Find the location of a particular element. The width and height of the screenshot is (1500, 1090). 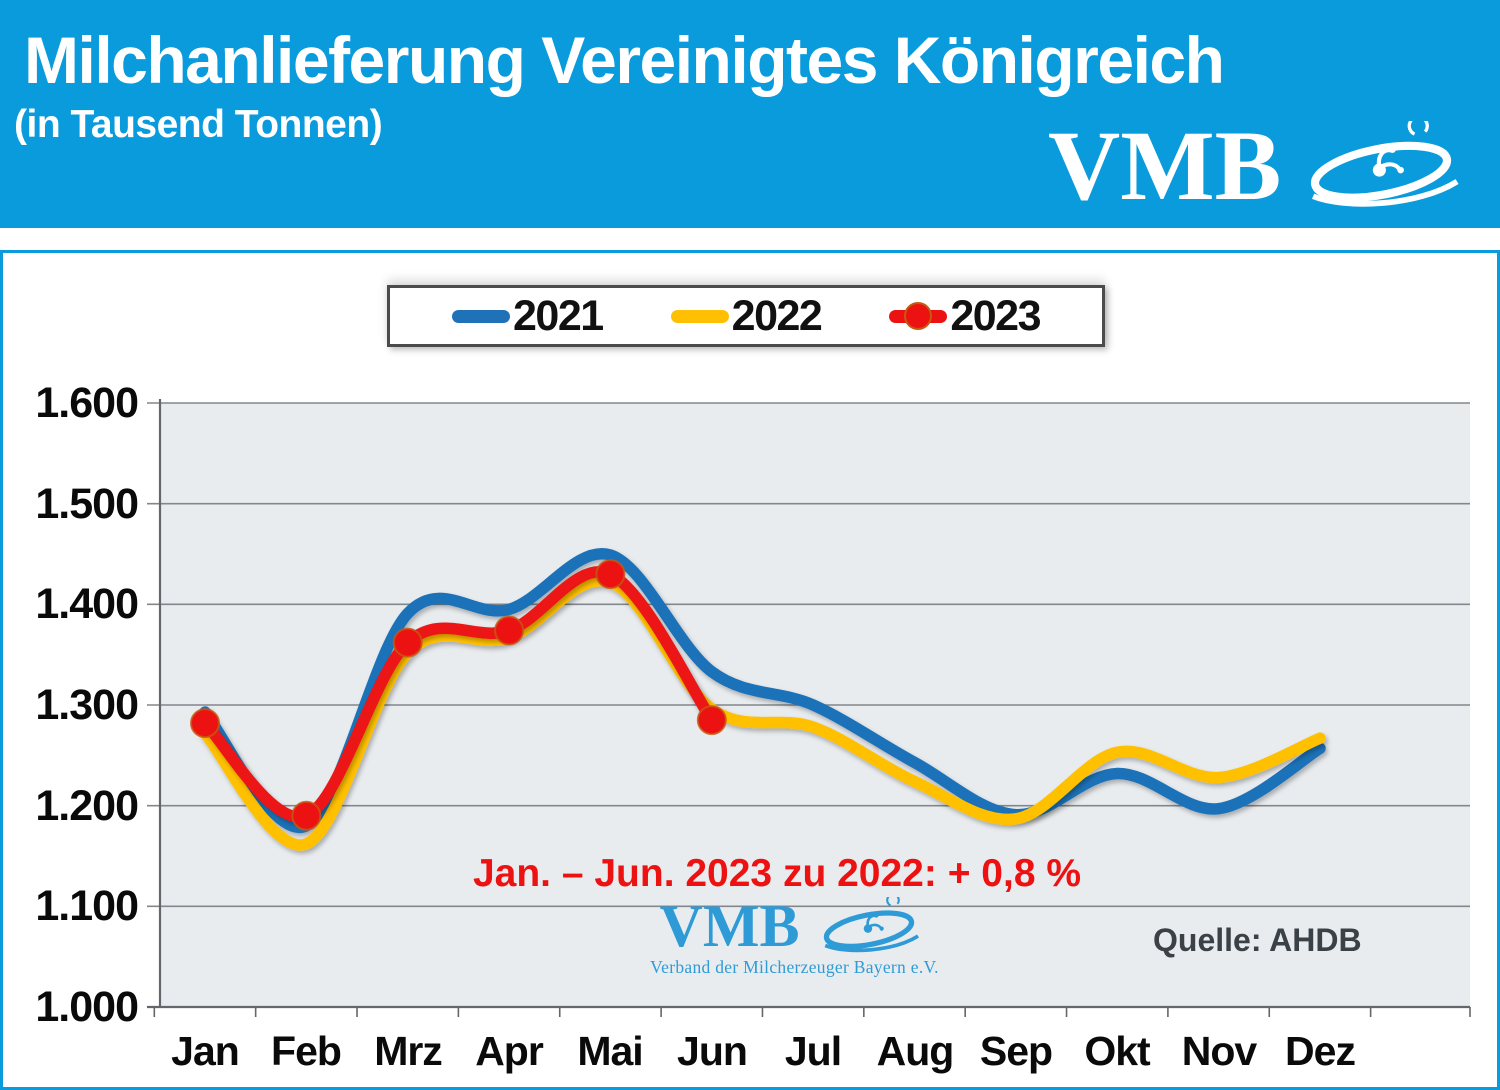

page-title: Milchanlieferung Vereinigtes Königreich is located at coordinates (624, 60).